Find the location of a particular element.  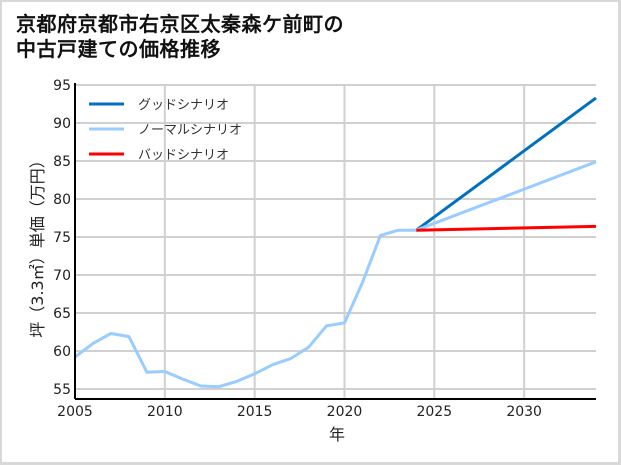

y-axis-label: 坪（3.3㎡）単価（万円） is located at coordinates (37, 244).